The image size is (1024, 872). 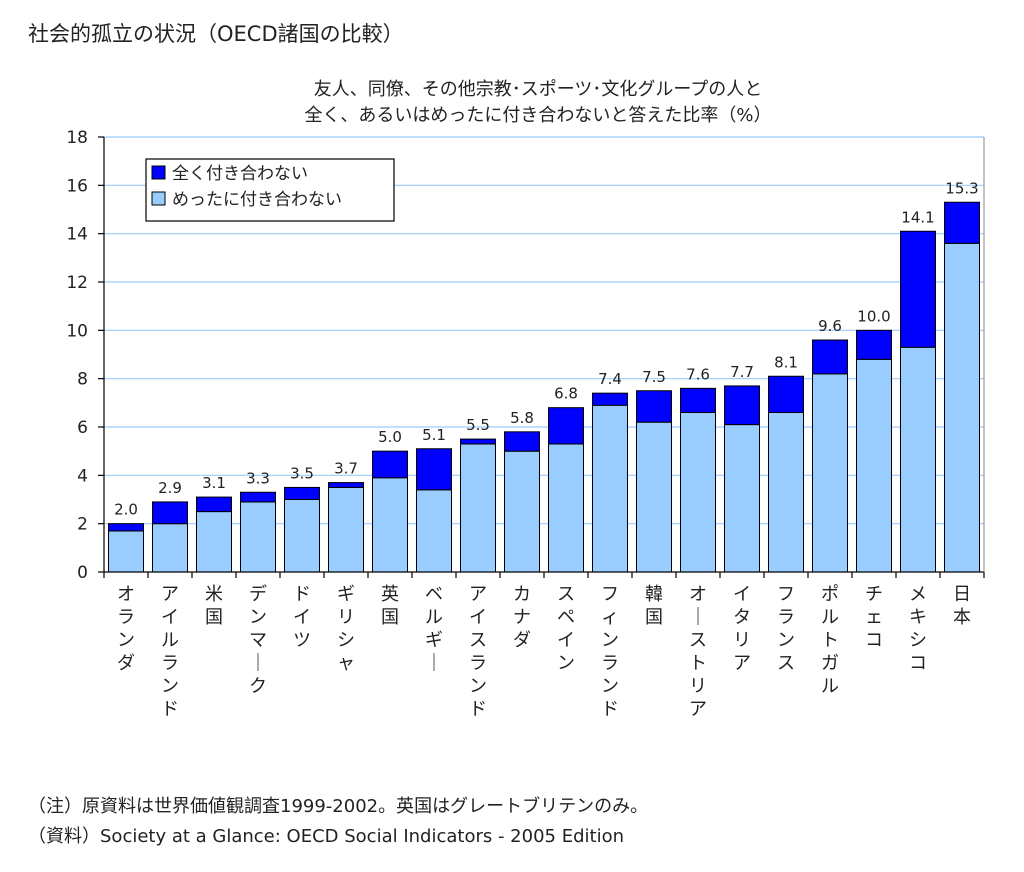 What do you see at coordinates (478, 425) in the screenshot?
I see `bar-total-label: 5.5` at bounding box center [478, 425].